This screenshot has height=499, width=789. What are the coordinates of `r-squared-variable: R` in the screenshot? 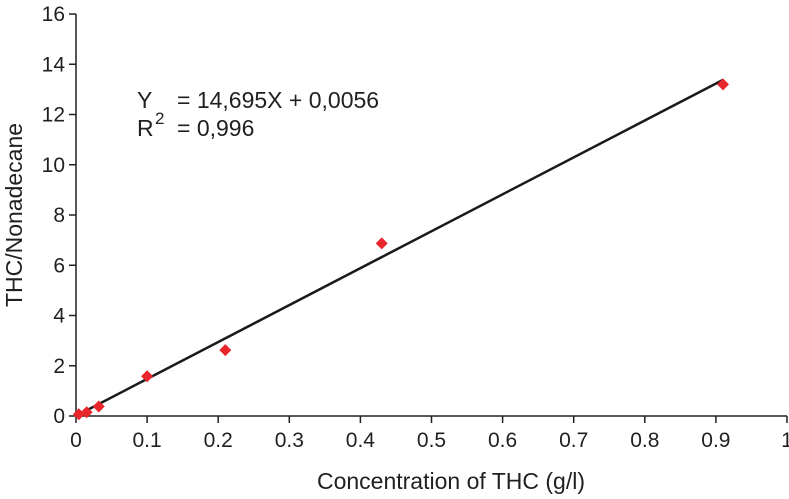 It's located at (145, 128).